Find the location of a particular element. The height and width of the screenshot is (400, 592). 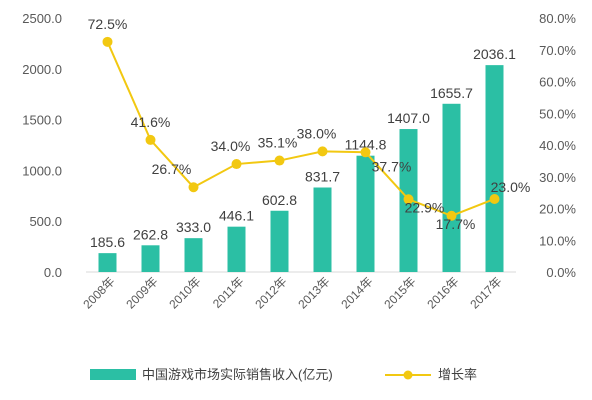

line-value-label: 34.0% is located at coordinates (231, 146).